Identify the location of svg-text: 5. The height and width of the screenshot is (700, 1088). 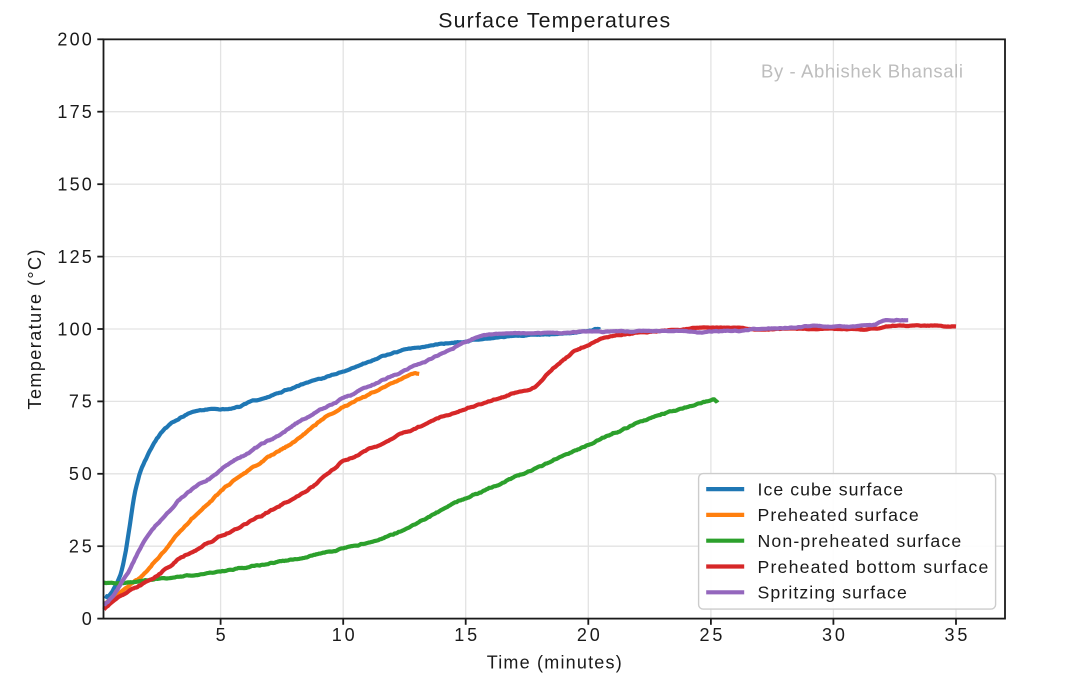
(221, 635).